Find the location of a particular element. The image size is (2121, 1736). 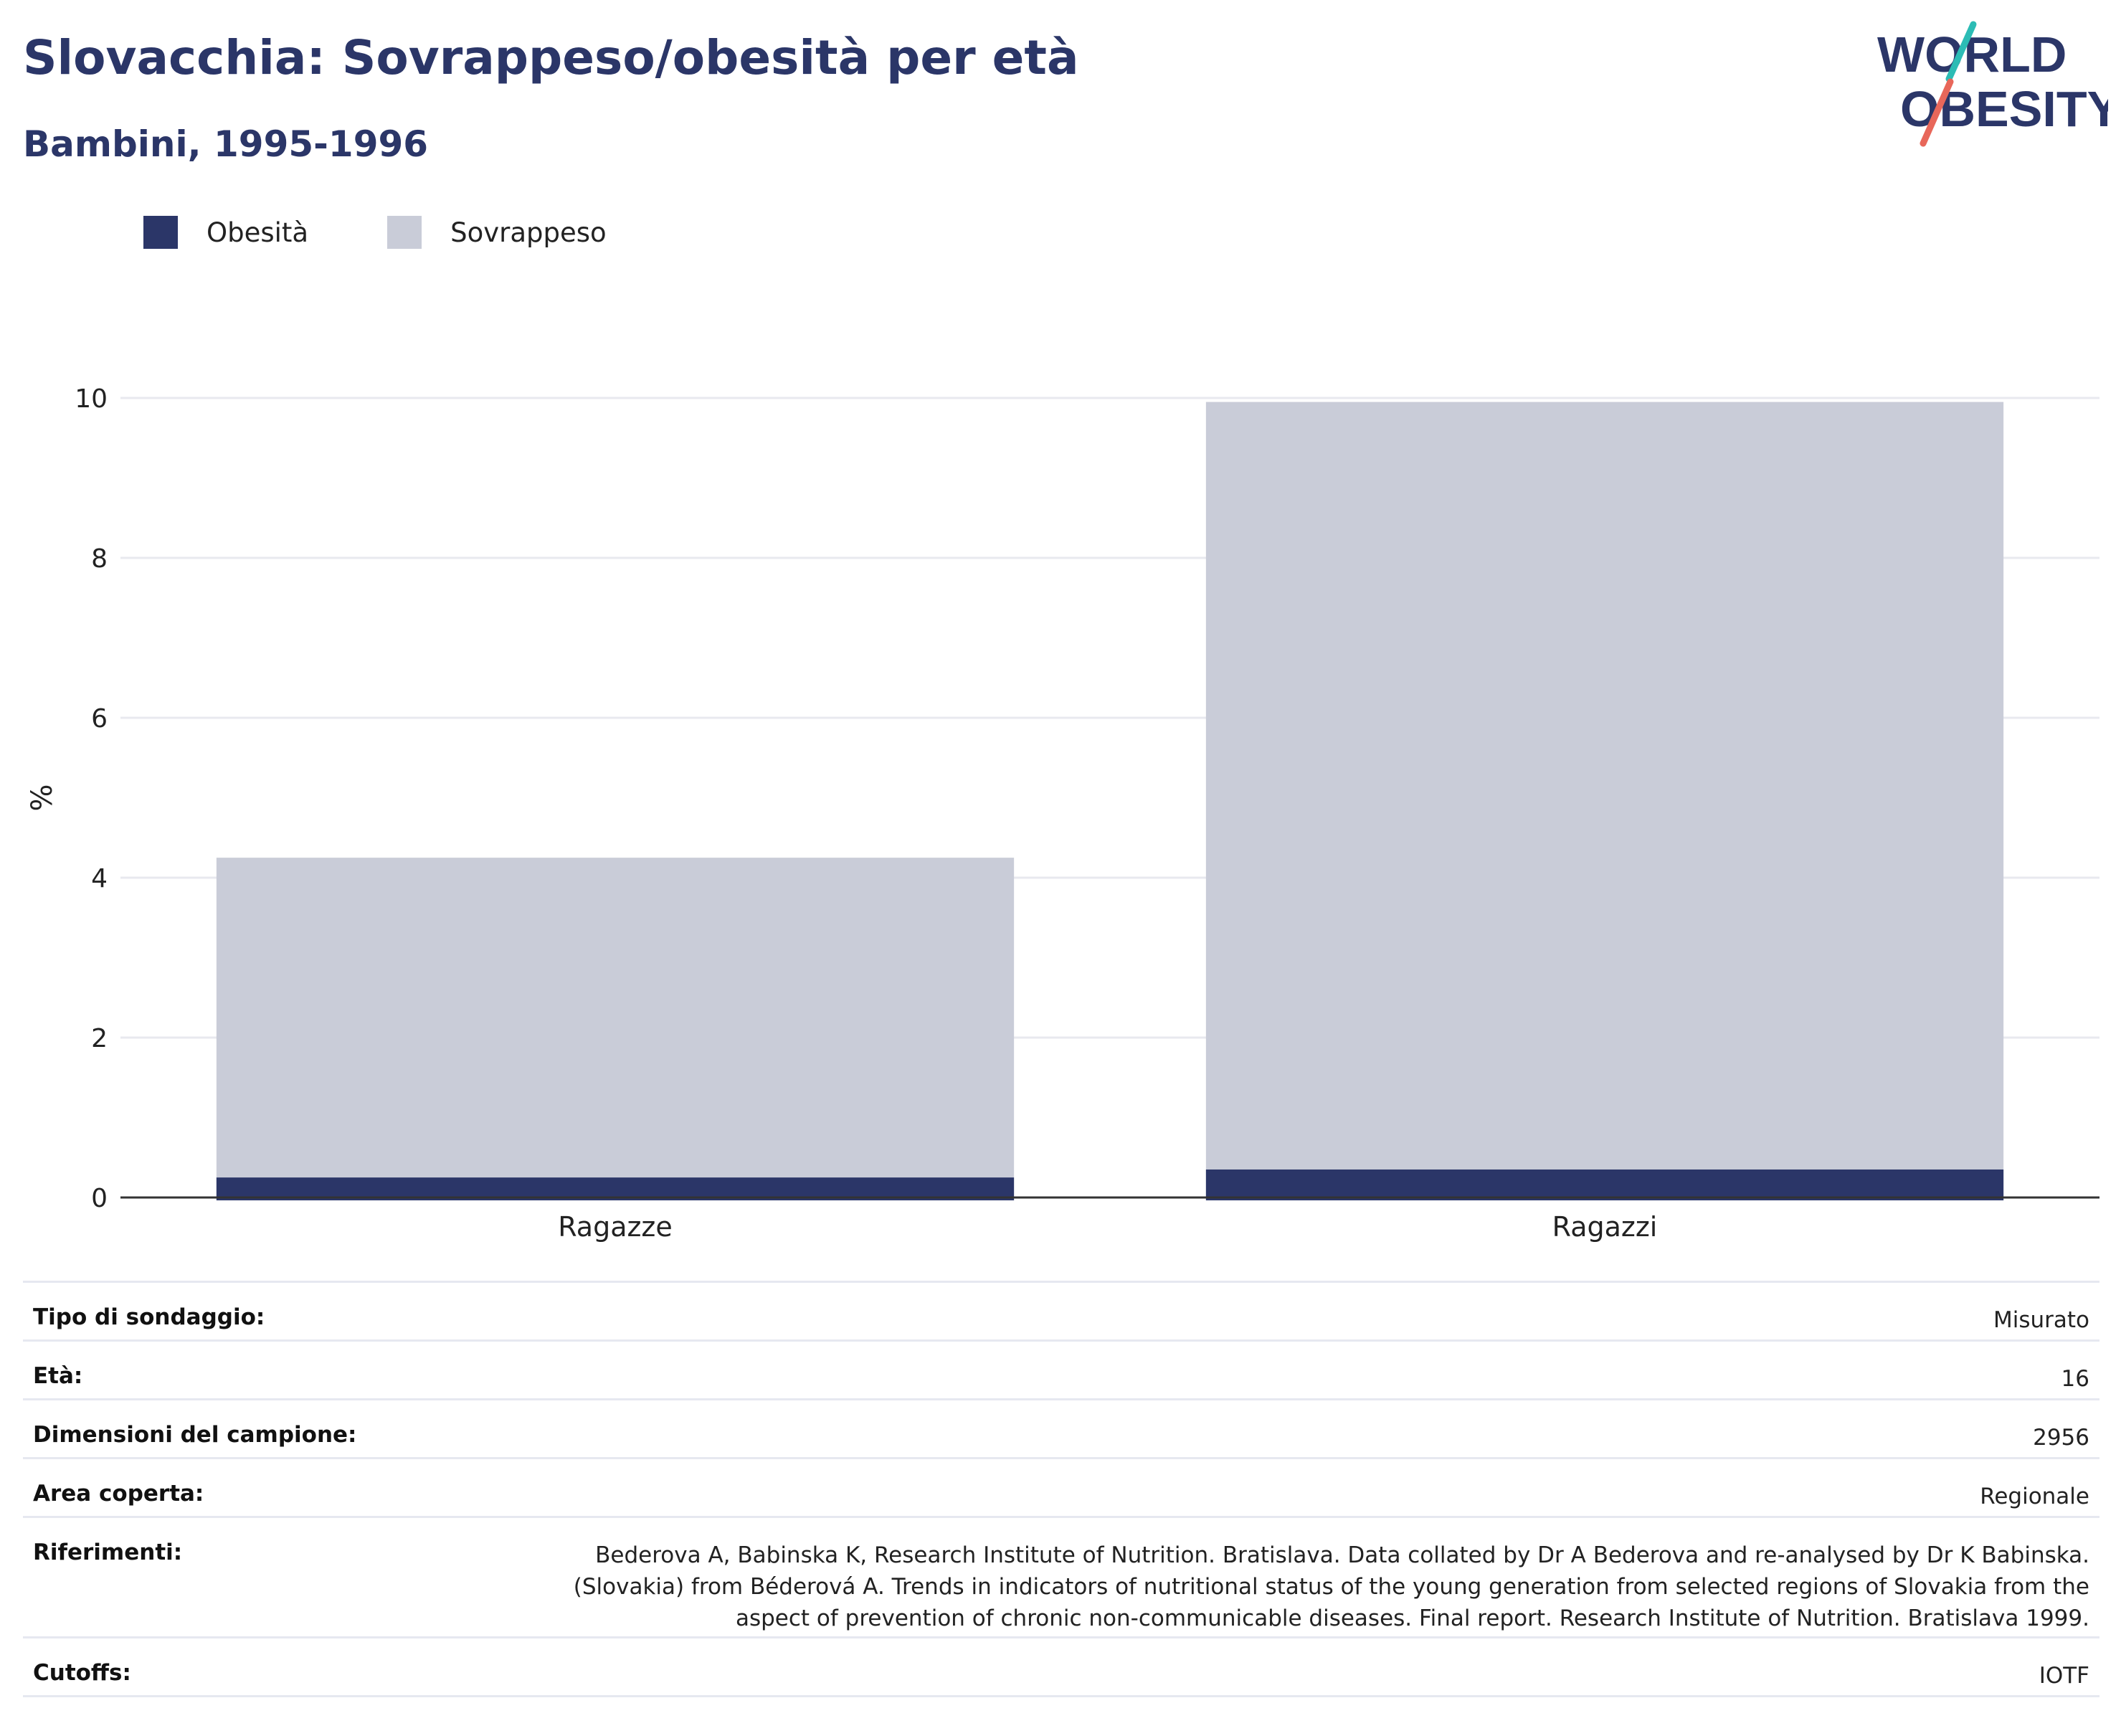

chart-title: Slovacchia: Sovrappeso/obesità per età is located at coordinates (551, 58).